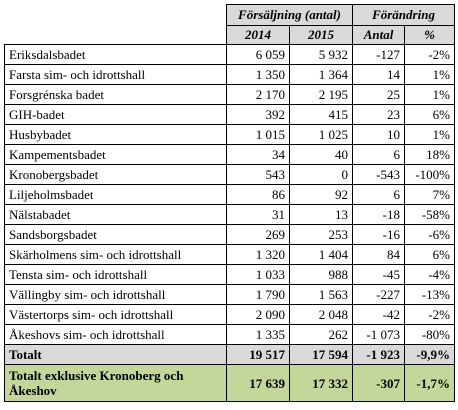 This screenshot has width=458, height=410. What do you see at coordinates (379, 334) in the screenshot?
I see `row-antal: -1 073` at bounding box center [379, 334].